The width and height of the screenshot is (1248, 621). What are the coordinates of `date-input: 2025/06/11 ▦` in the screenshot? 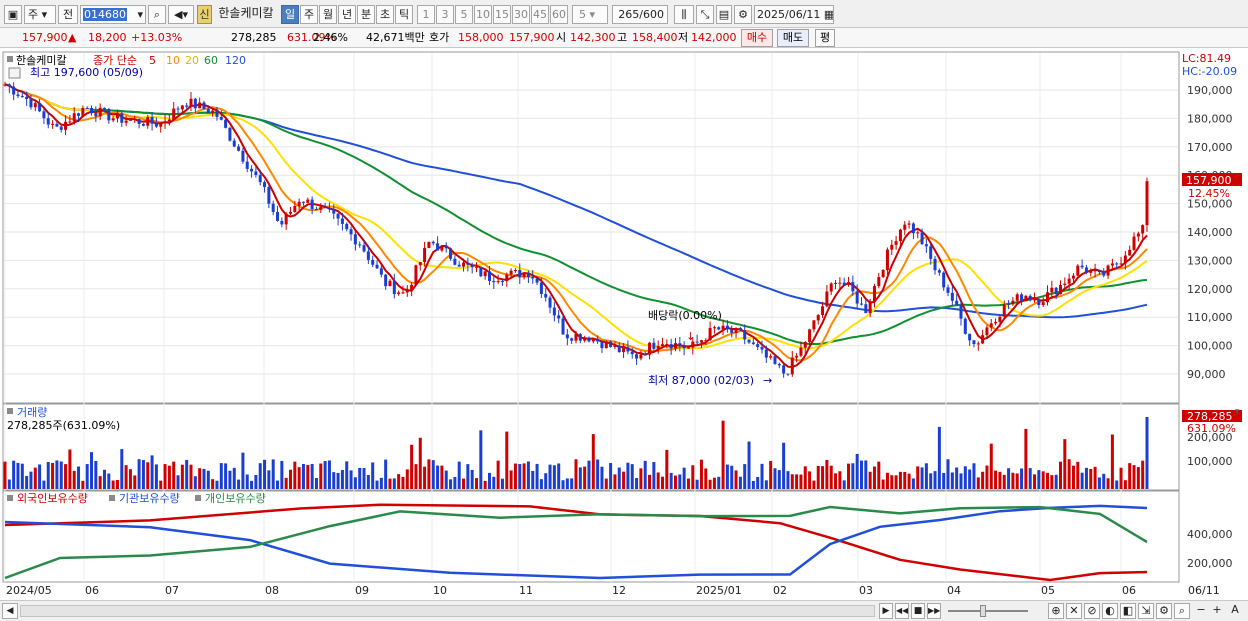 It's located at (794, 14).